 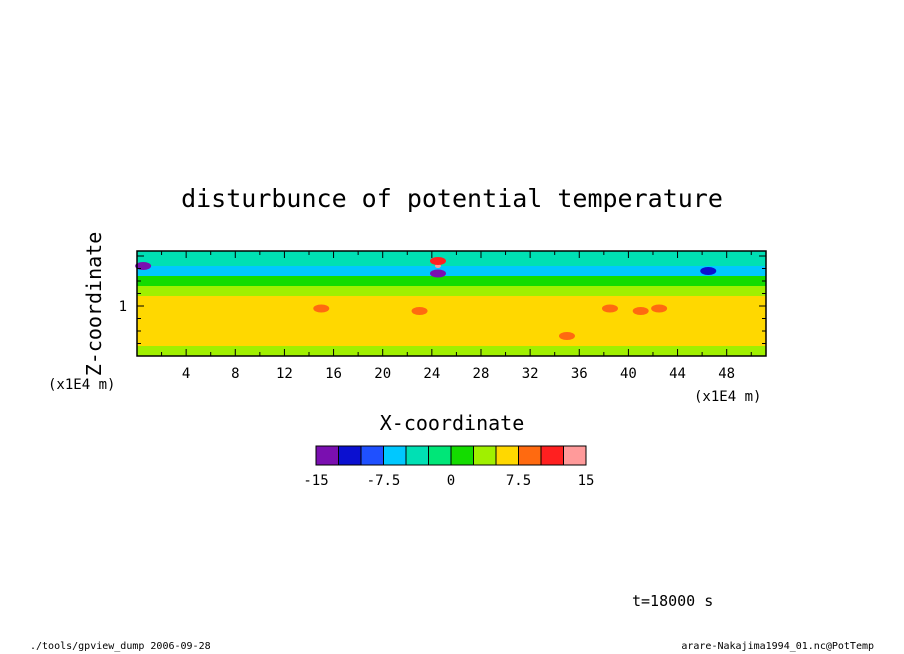 What do you see at coordinates (452, 198) in the screenshot?
I see `chart-title: disturbunce of potential temperature` at bounding box center [452, 198].